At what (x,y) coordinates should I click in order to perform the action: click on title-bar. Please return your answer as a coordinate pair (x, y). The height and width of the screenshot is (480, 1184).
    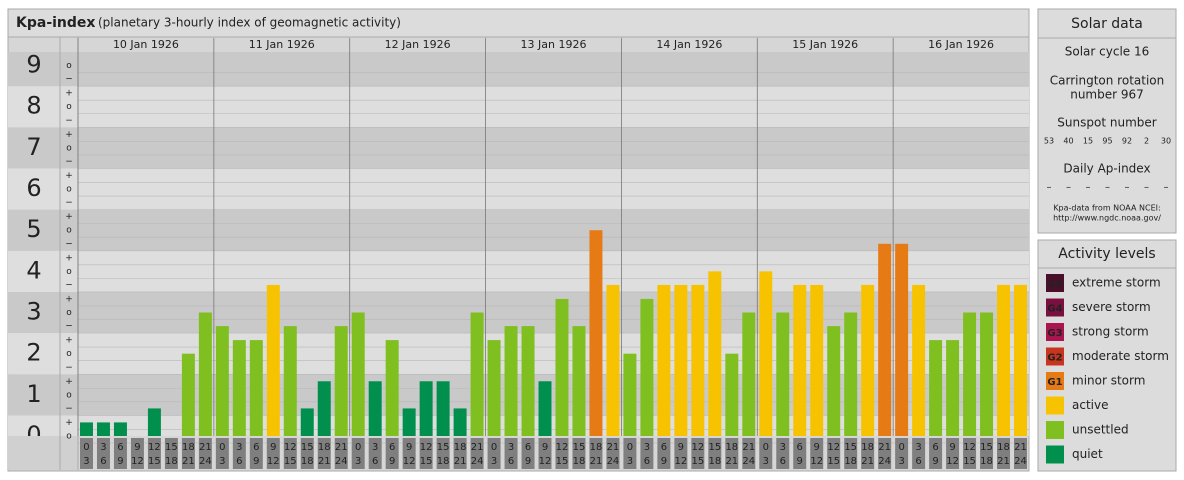
    Looking at the image, I should click on (518, 23).